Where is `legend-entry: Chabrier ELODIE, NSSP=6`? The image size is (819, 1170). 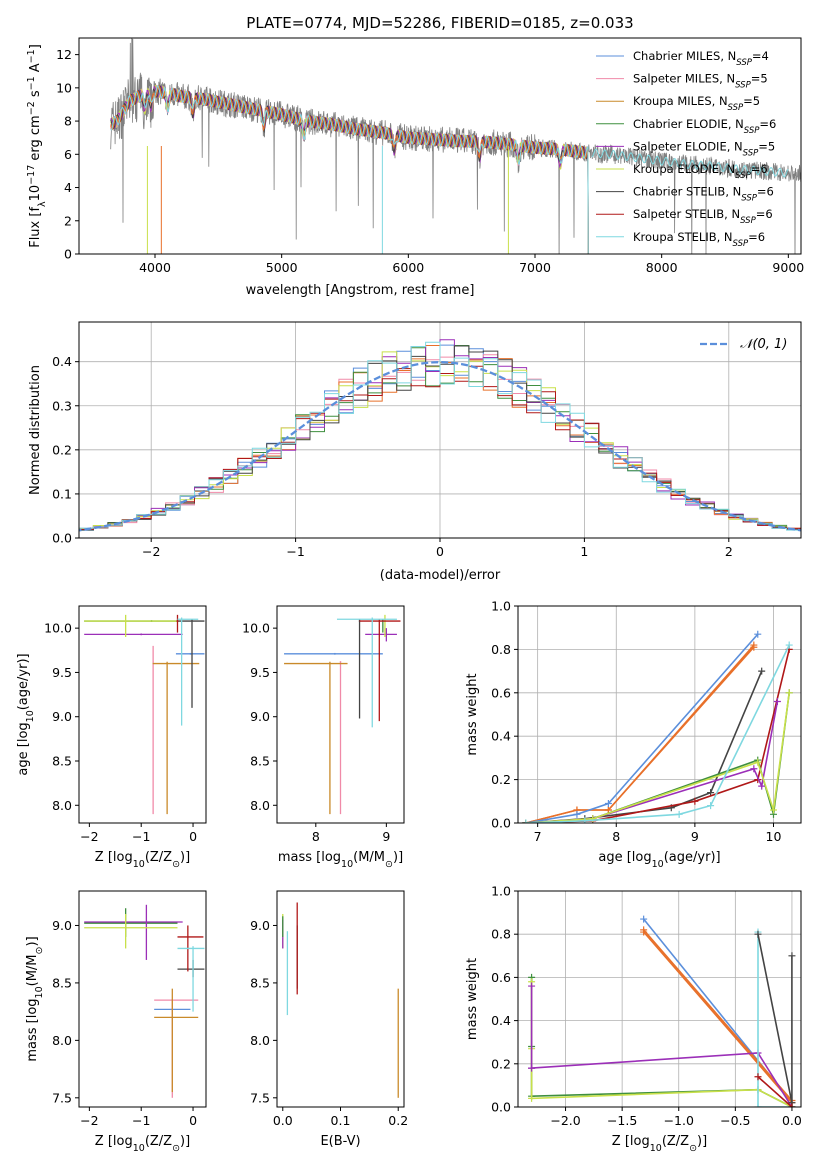
legend-entry: Chabrier ELODIE, NSSP=6 is located at coordinates (704, 126).